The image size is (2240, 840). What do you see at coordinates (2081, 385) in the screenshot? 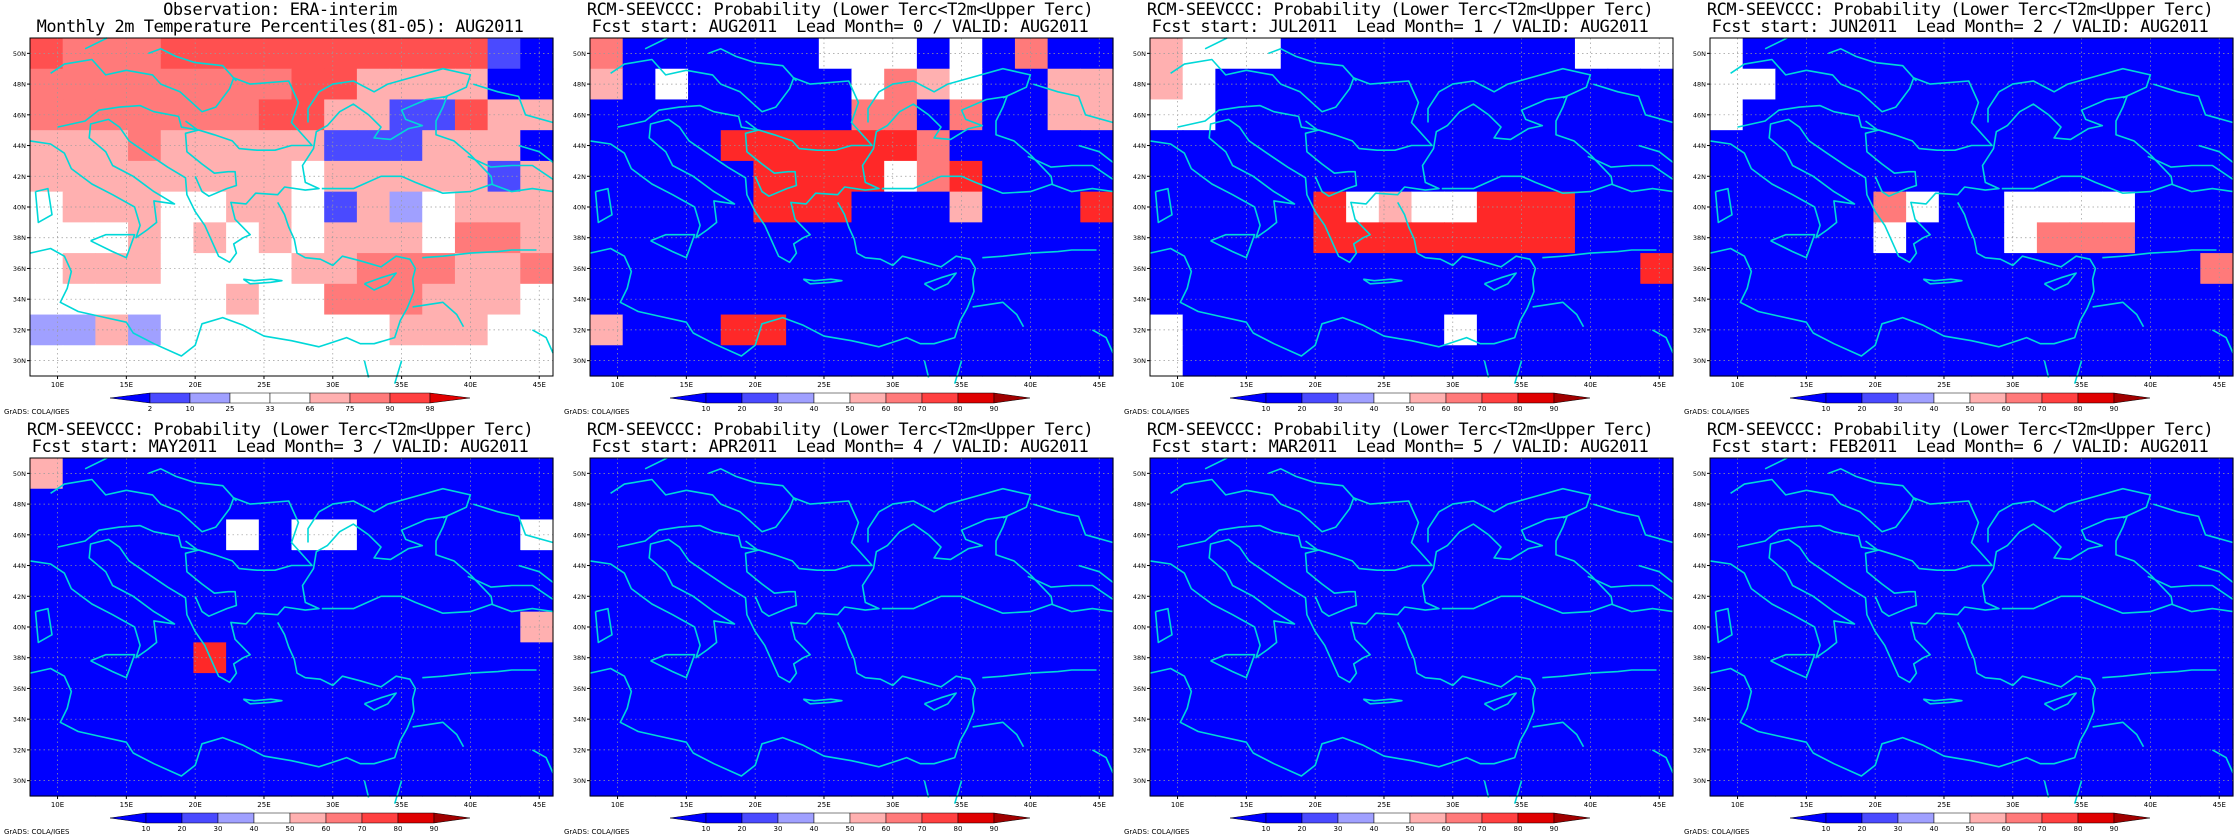
I see `x-tick-label: 35E` at bounding box center [2081, 385].